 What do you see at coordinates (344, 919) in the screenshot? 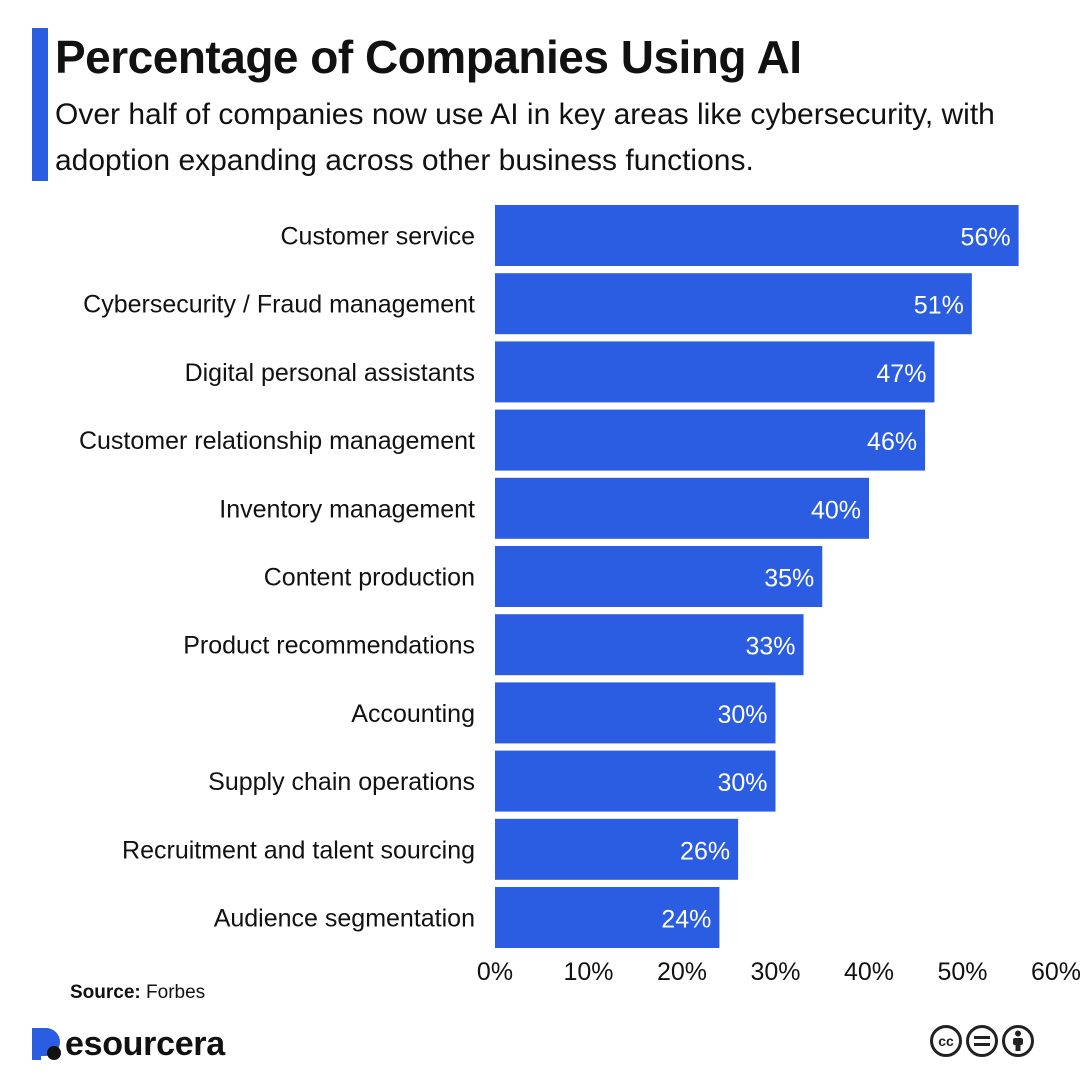
I see `category-label: Audience segmentation` at bounding box center [344, 919].